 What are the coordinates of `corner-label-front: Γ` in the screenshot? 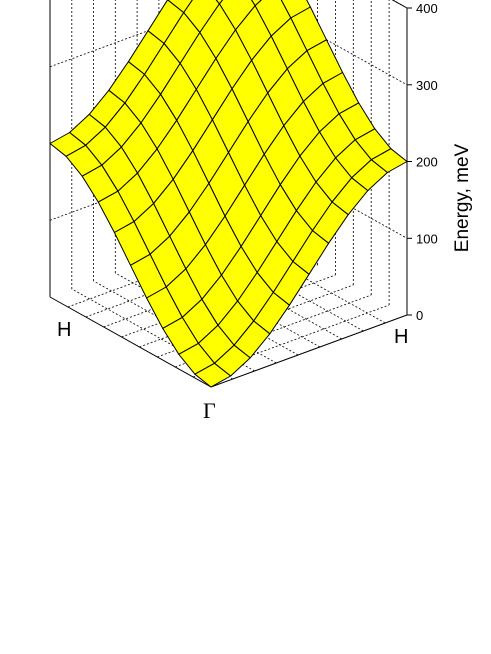 It's located at (209, 410).